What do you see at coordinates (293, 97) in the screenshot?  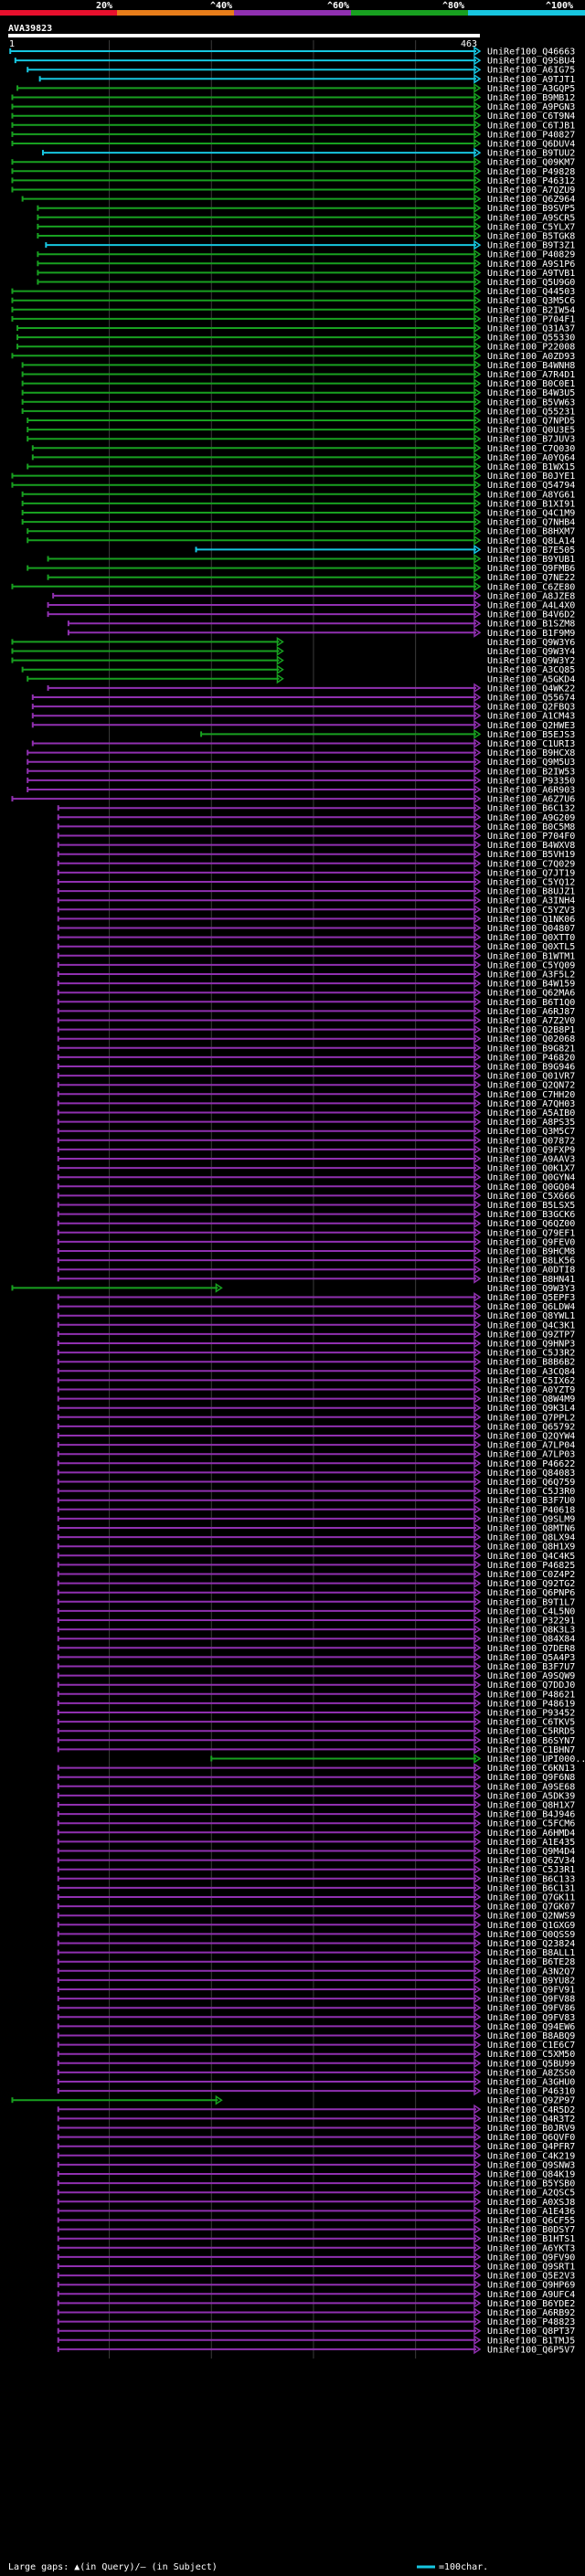 I see `hit-row: UniRef100_B9MB12` at bounding box center [293, 97].